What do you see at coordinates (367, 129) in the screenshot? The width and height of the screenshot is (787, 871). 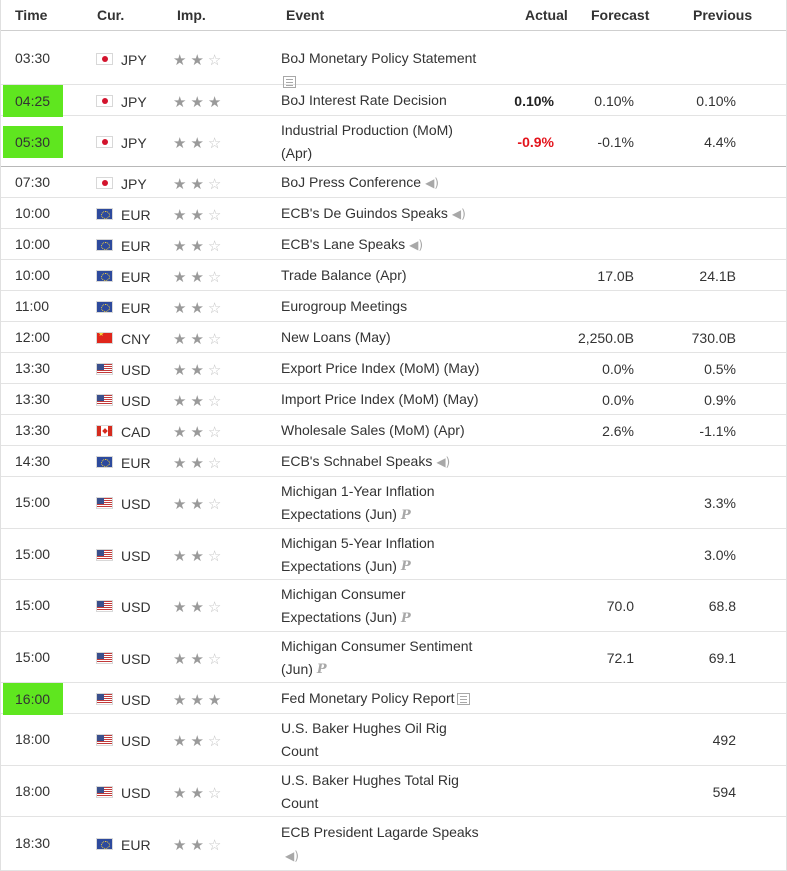 I see `event-name-text: Industrial Production (MoM)` at bounding box center [367, 129].